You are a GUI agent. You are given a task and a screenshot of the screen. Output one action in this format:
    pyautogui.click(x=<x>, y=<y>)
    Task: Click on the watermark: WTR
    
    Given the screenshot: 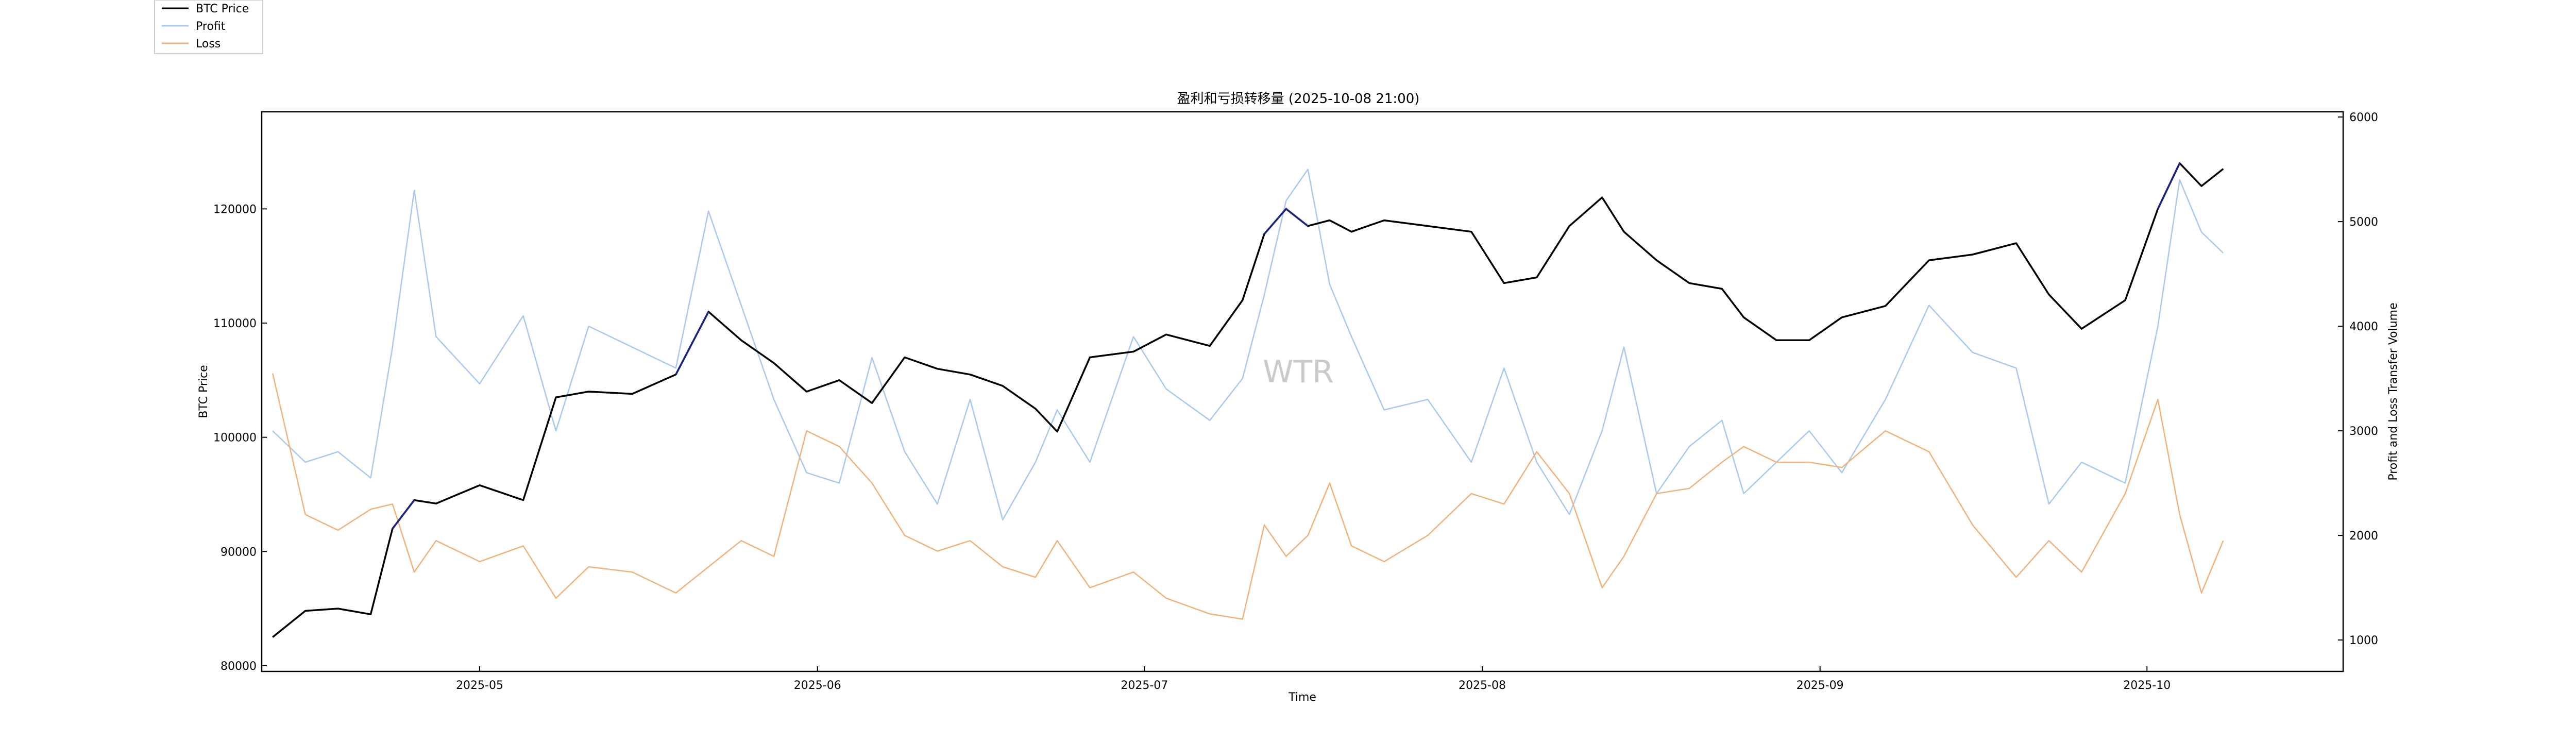 What is the action you would take?
    pyautogui.click(x=1299, y=372)
    